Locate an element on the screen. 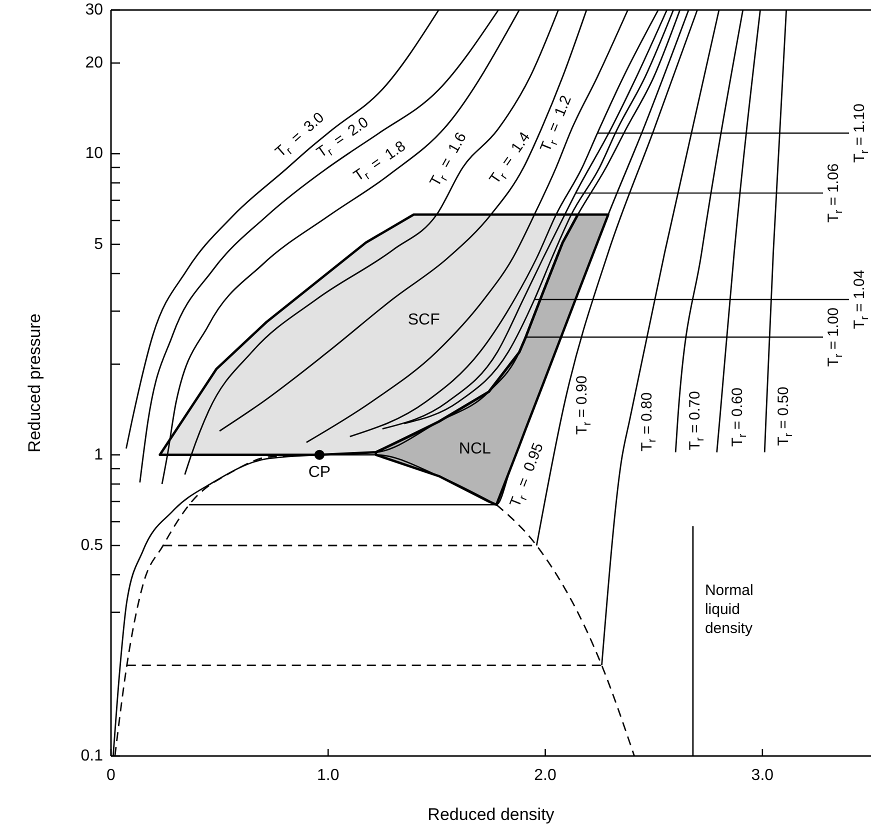 The image size is (871, 834). y-tick-label: 5 is located at coordinates (99, 244).